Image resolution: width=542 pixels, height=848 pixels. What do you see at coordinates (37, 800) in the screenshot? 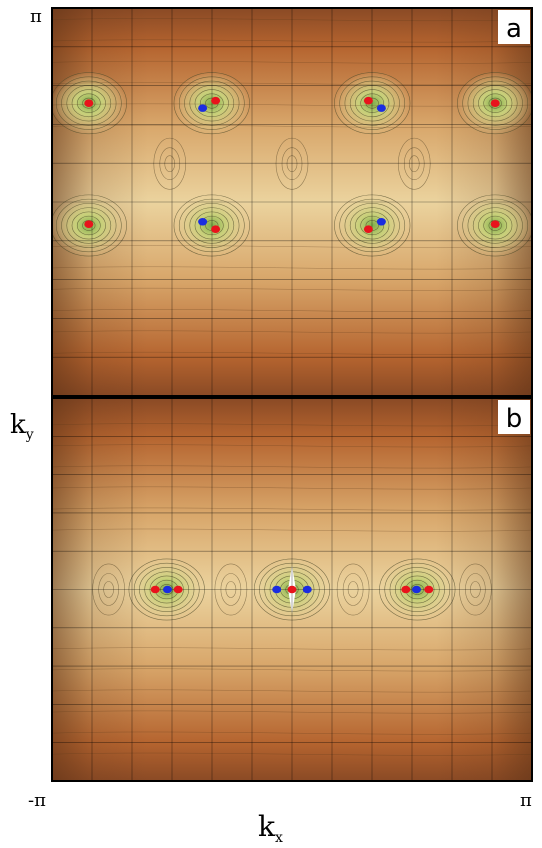
I see `kx-min-tick: -π` at bounding box center [37, 800].